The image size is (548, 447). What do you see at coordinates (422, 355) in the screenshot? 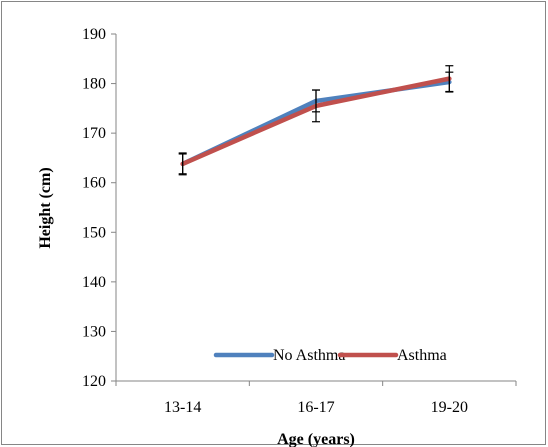
I see `legend-label: Asthma` at bounding box center [422, 355].